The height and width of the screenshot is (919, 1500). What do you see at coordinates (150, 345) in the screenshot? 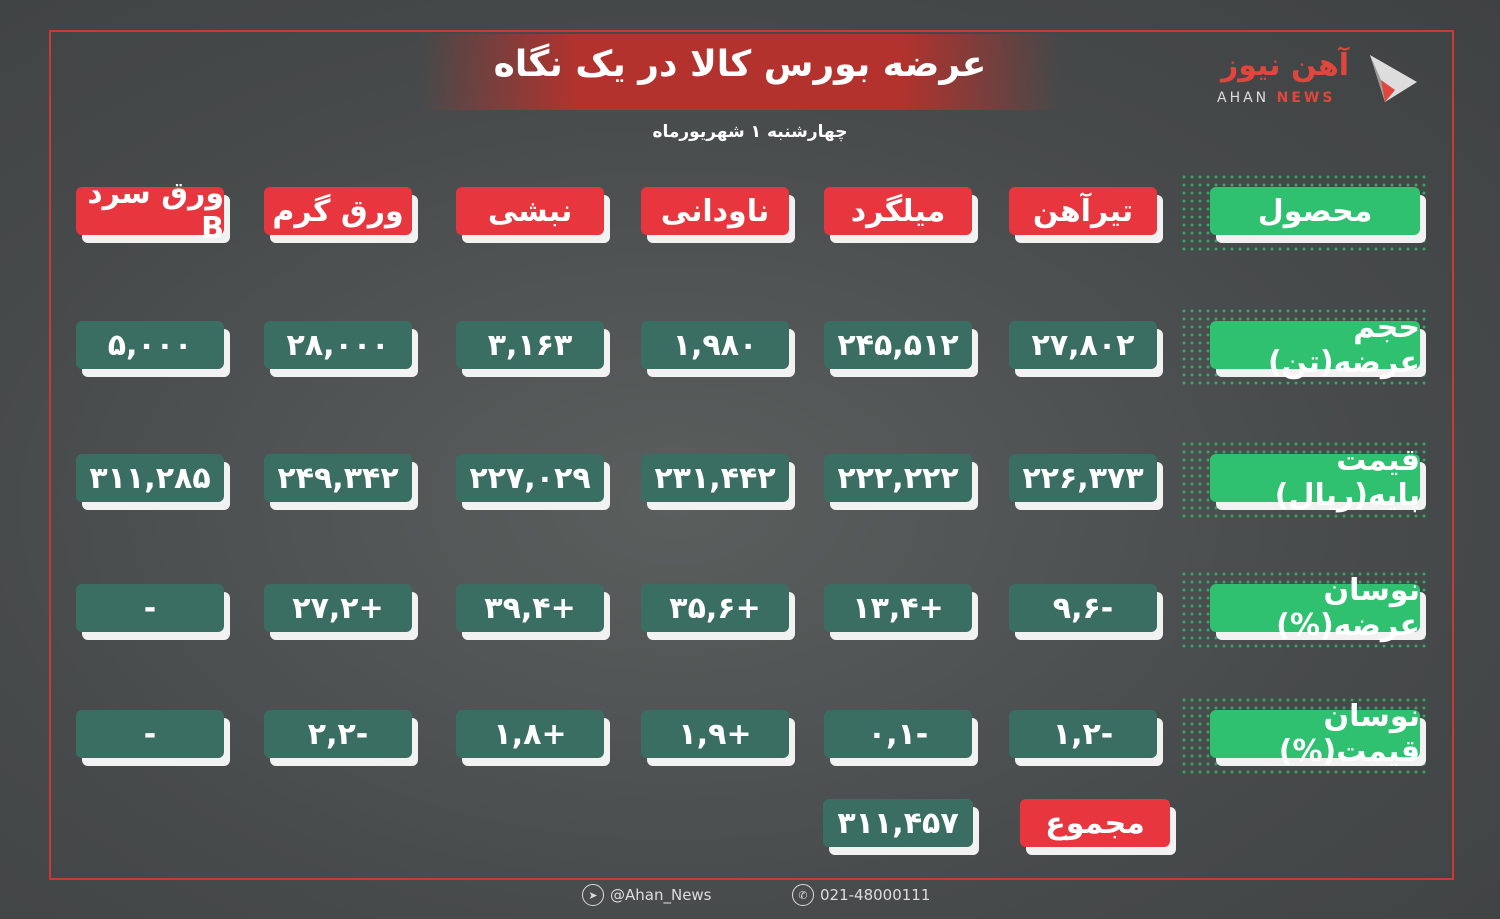
I see `volume-cell: ۵,۰۰۰` at bounding box center [150, 345].